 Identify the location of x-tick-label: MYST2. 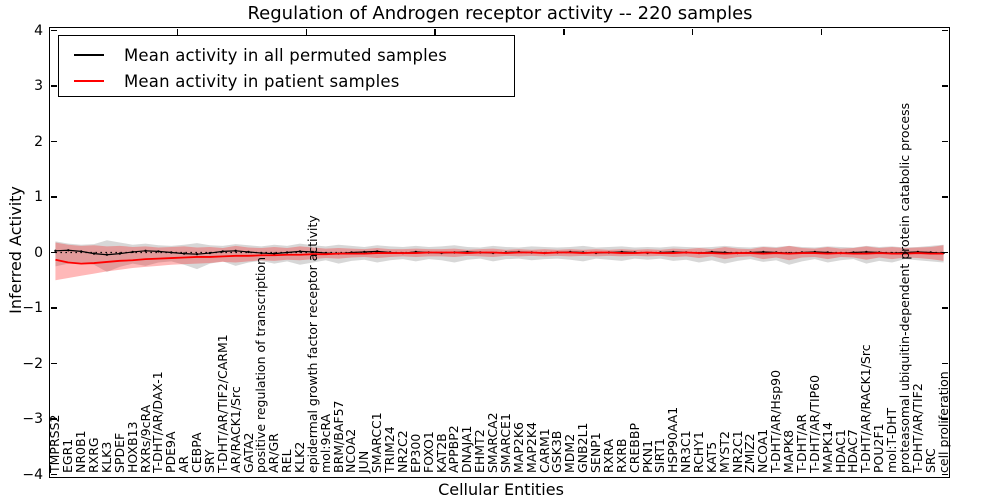
(724, 452).